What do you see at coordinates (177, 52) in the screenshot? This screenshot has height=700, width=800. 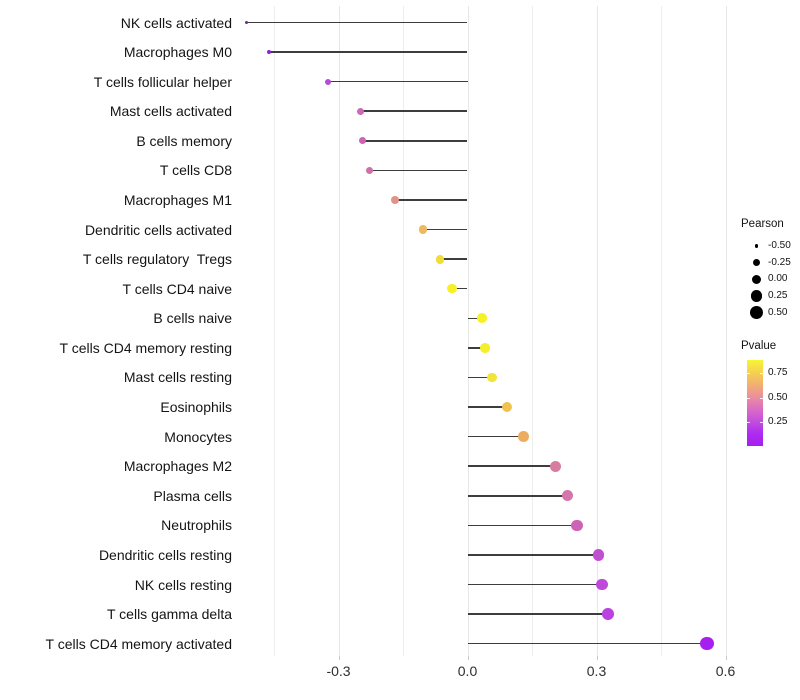 I see `y-axis-category-label: Macrophages M0` at bounding box center [177, 52].